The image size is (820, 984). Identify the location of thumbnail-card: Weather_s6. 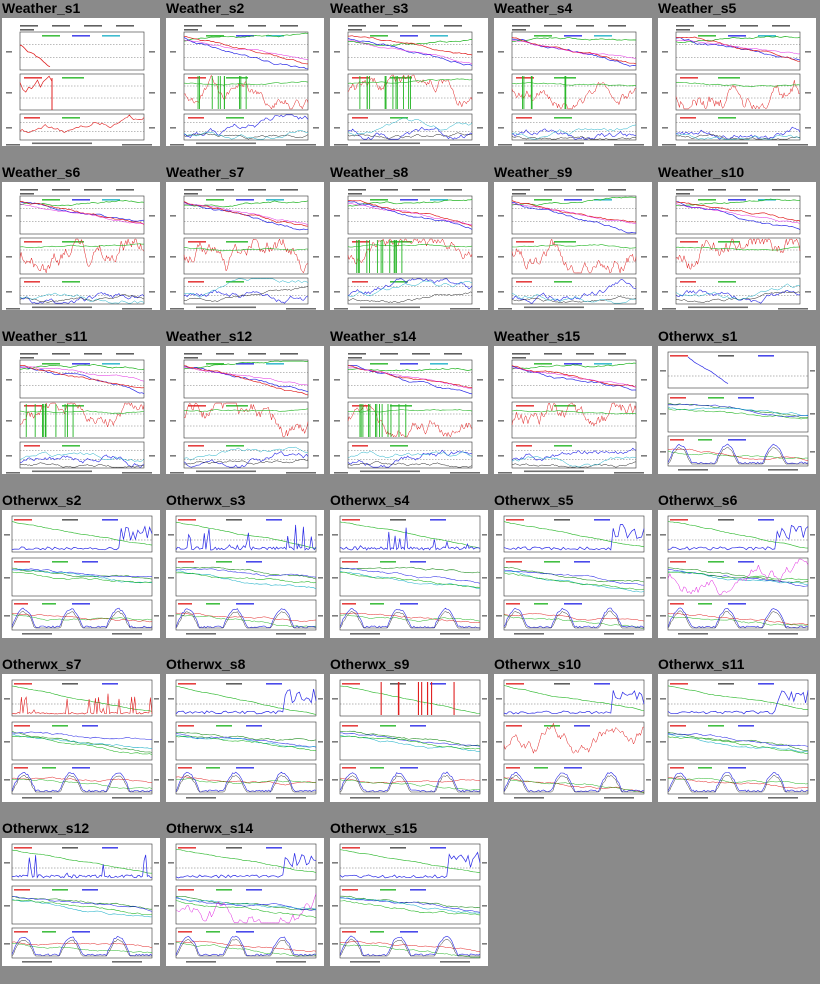
(82, 246).